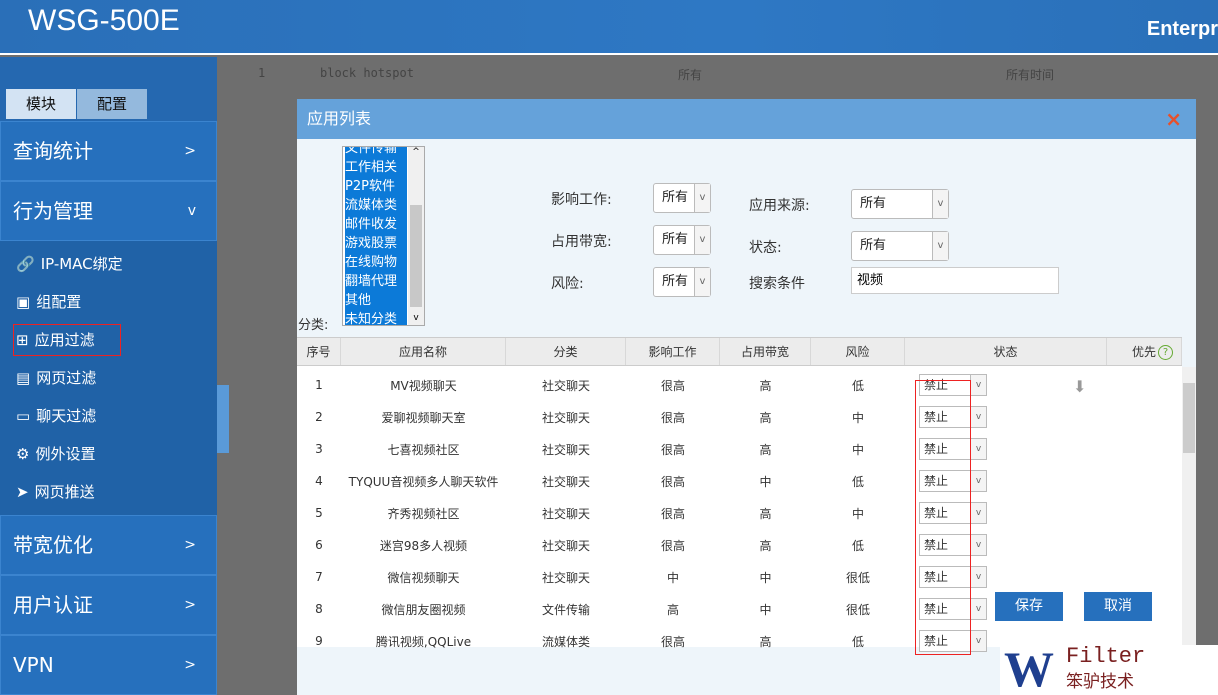 The image size is (1218, 695). I want to click on sidebar-collapse-handle, so click(223, 419).